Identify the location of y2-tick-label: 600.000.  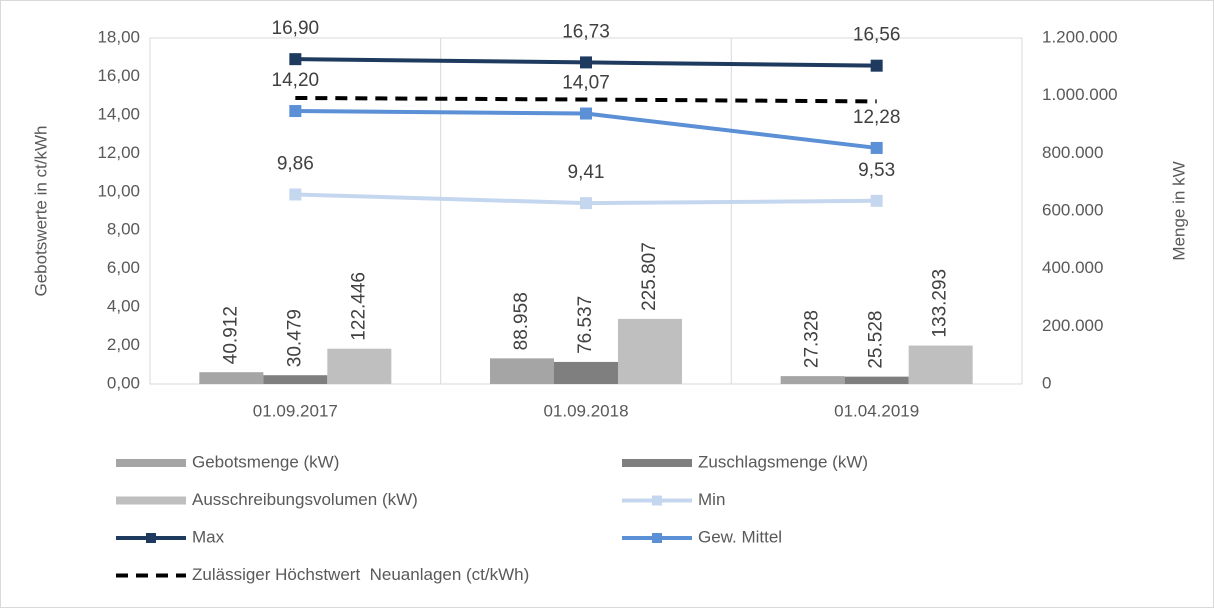
(1072, 209).